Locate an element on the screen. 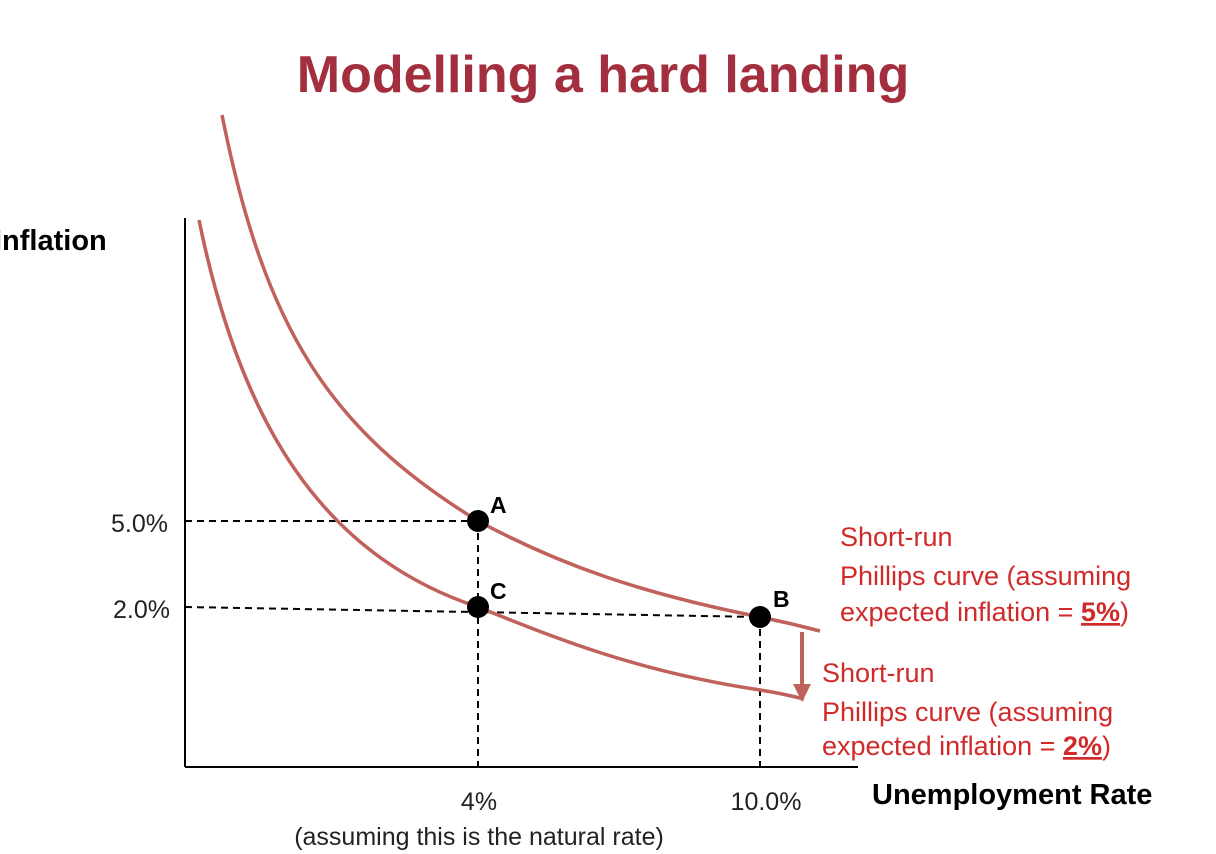 The width and height of the screenshot is (1216, 854). guide-lines is located at coordinates (472, 643).